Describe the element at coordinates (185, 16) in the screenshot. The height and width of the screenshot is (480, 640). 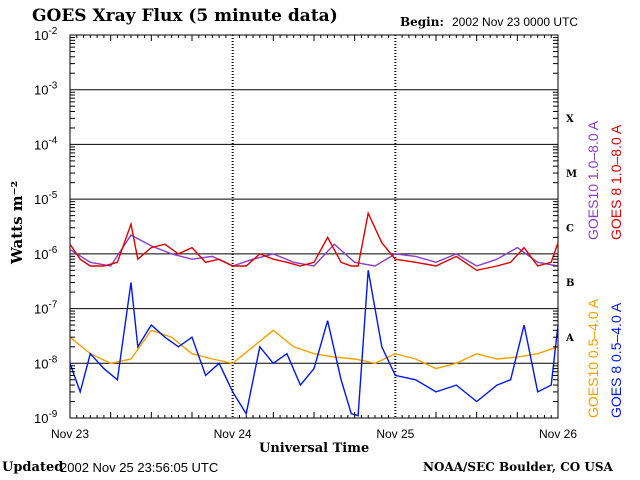
I see `chart-title: GOES Xray Flux (5 minute data)` at that location.